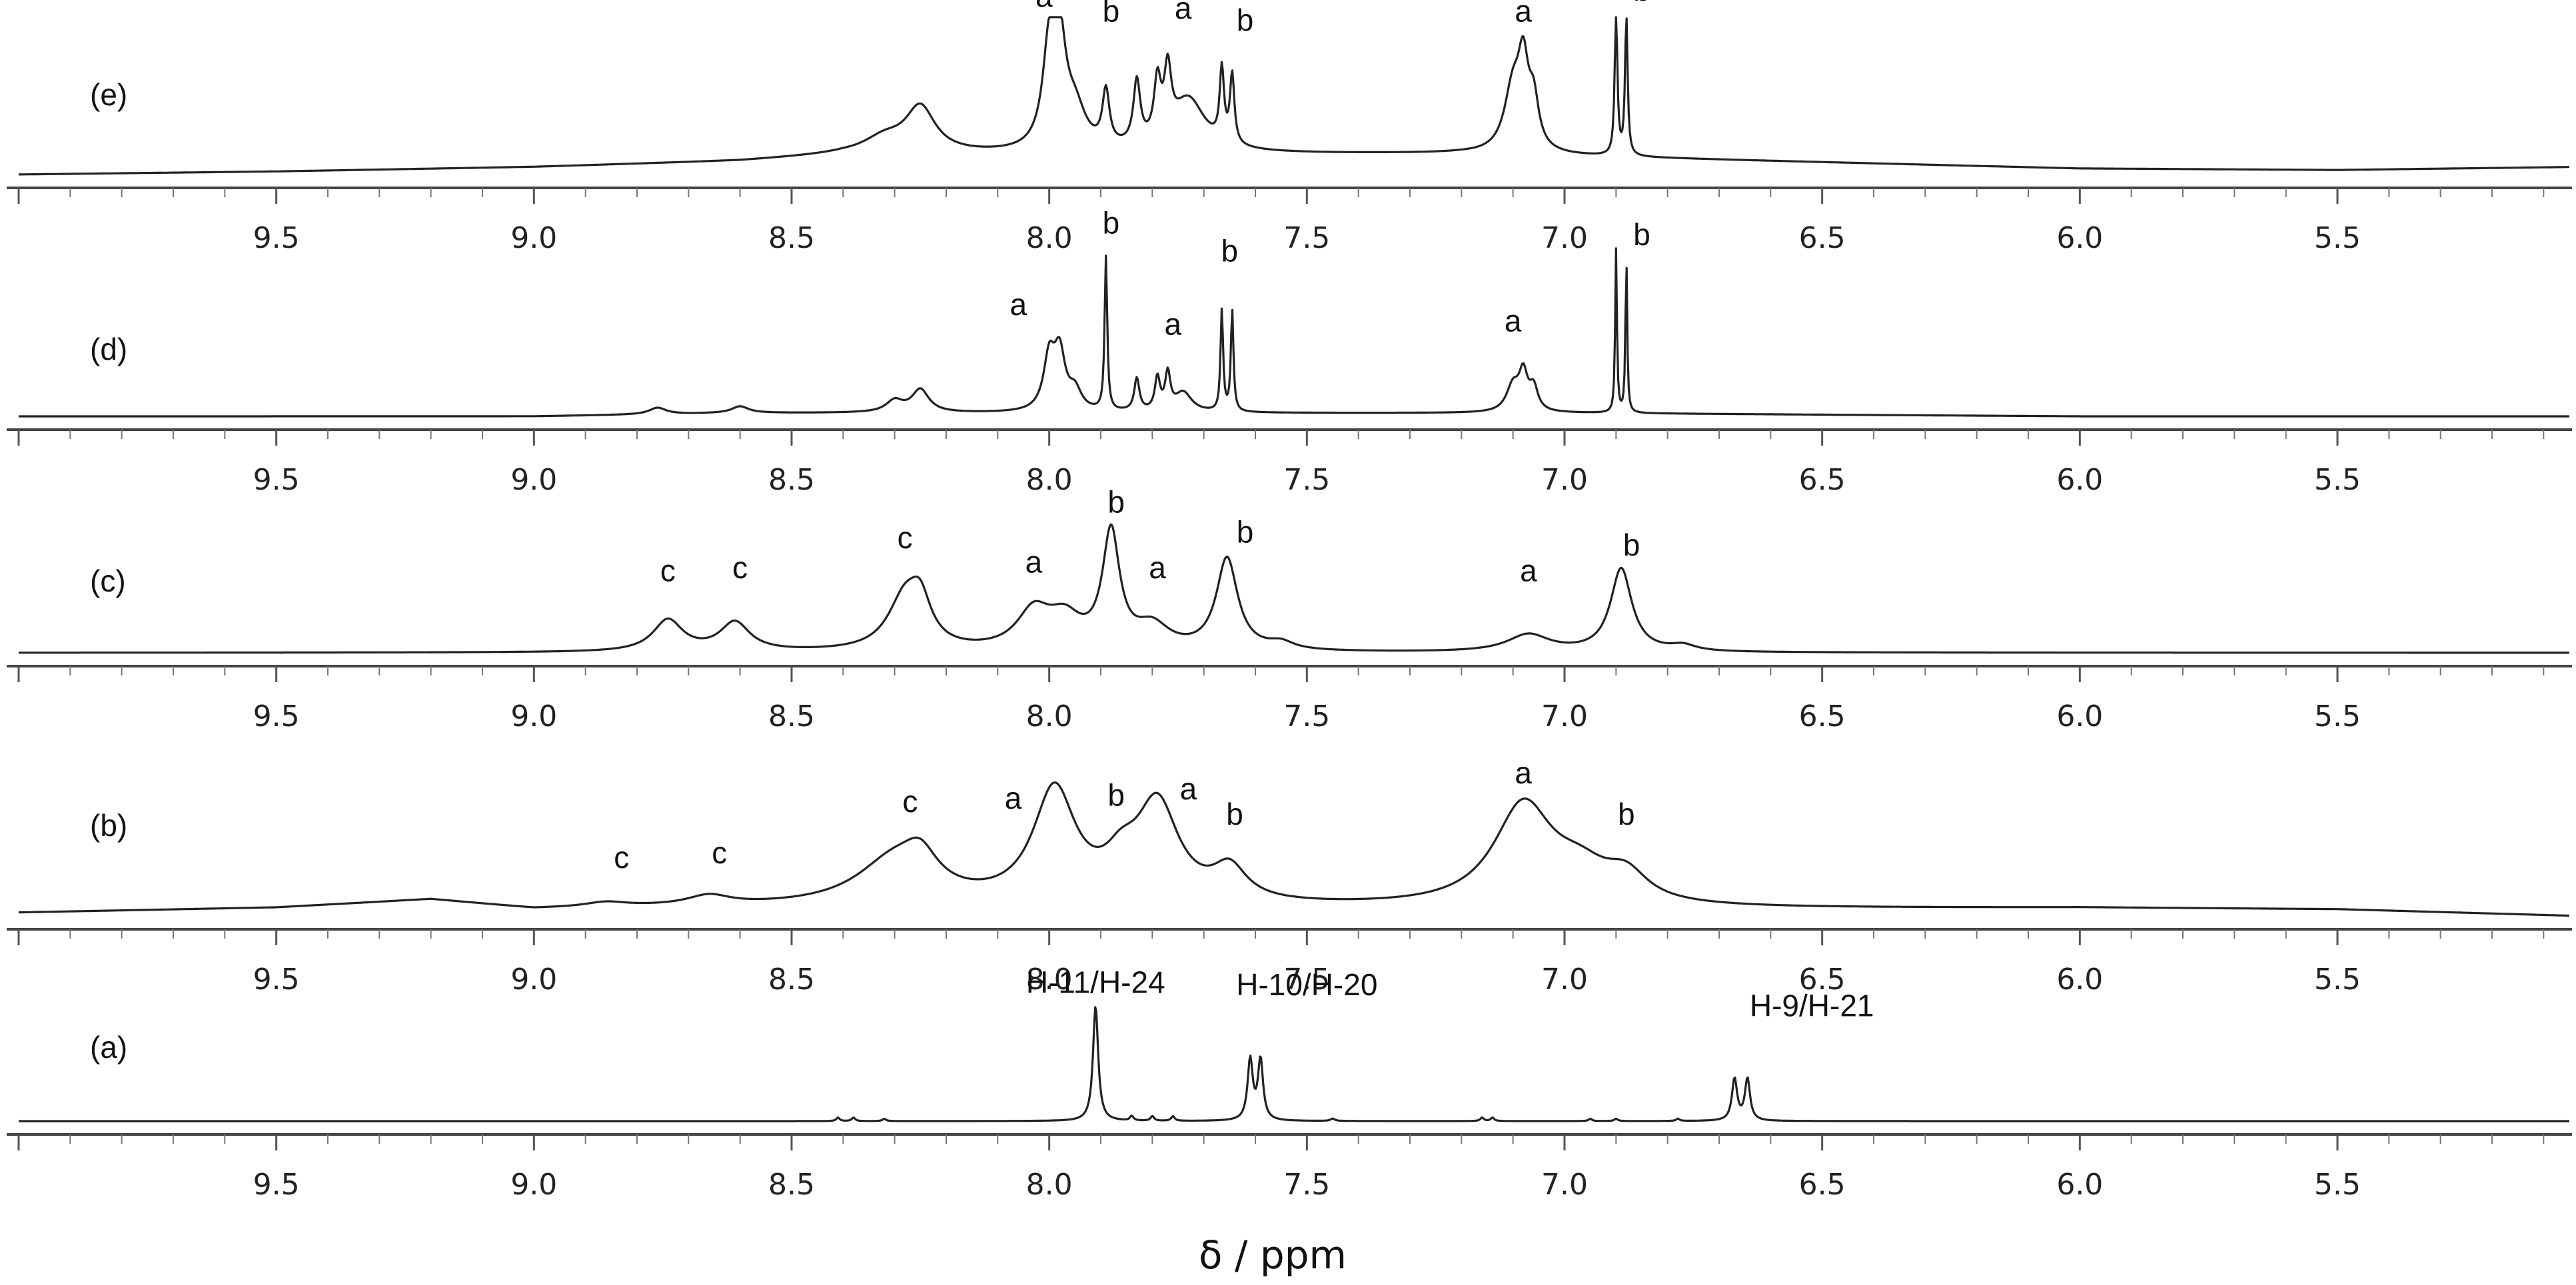 Image resolution: width=2576 pixels, height=1285 pixels. What do you see at coordinates (109, 349) in the screenshot?
I see `panel-label: (d)` at bounding box center [109, 349].